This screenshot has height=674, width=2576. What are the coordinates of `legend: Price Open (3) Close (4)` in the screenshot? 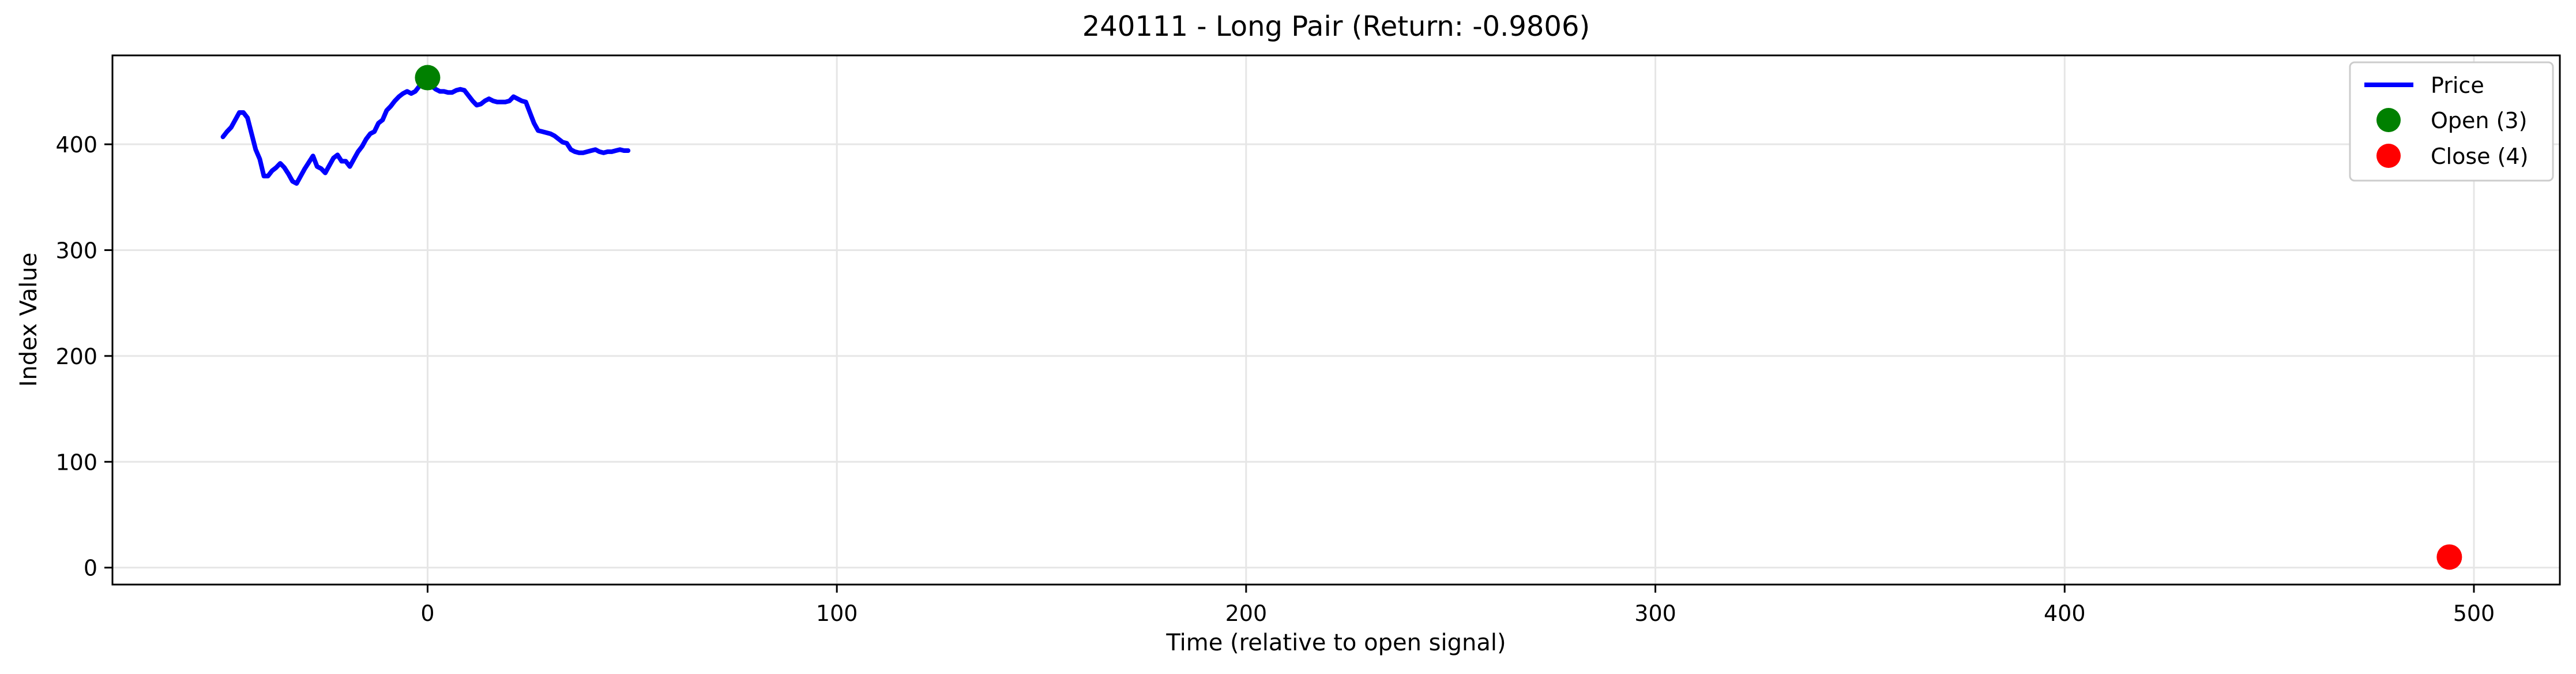 It's located at (2451, 122).